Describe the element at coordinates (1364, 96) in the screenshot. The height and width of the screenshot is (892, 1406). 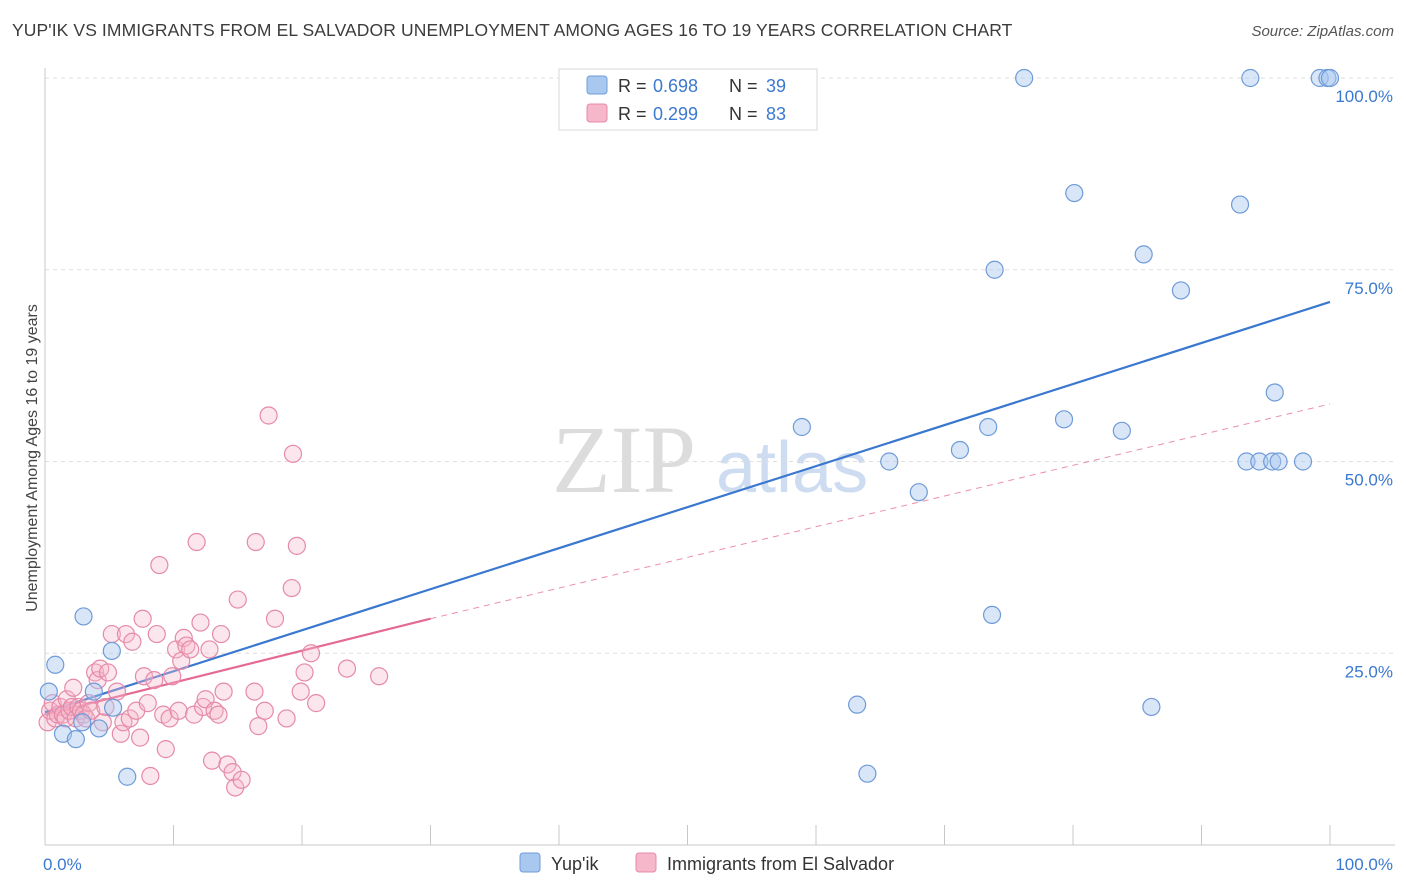
I see `y-tick-label-3: 100.0%` at that location.